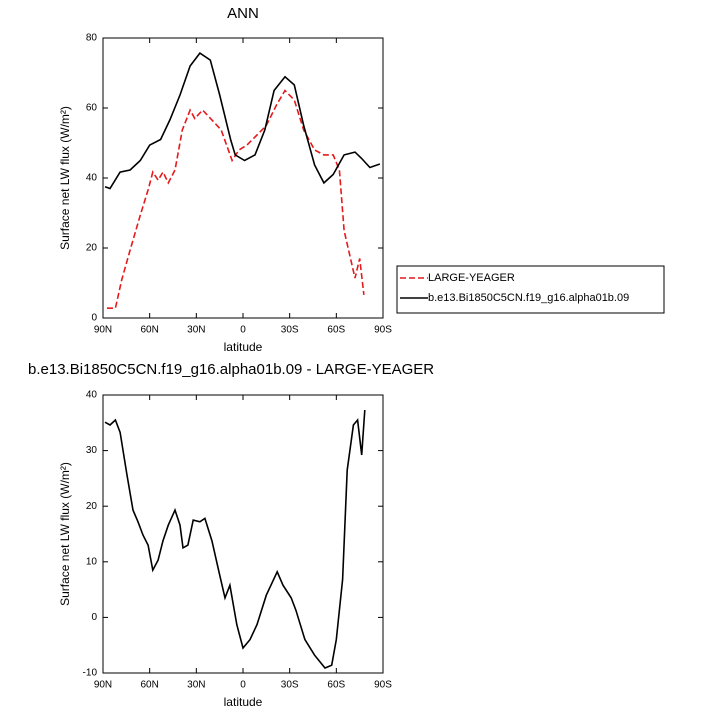  I want to click on y-tick-label: 80, so click(92, 38).